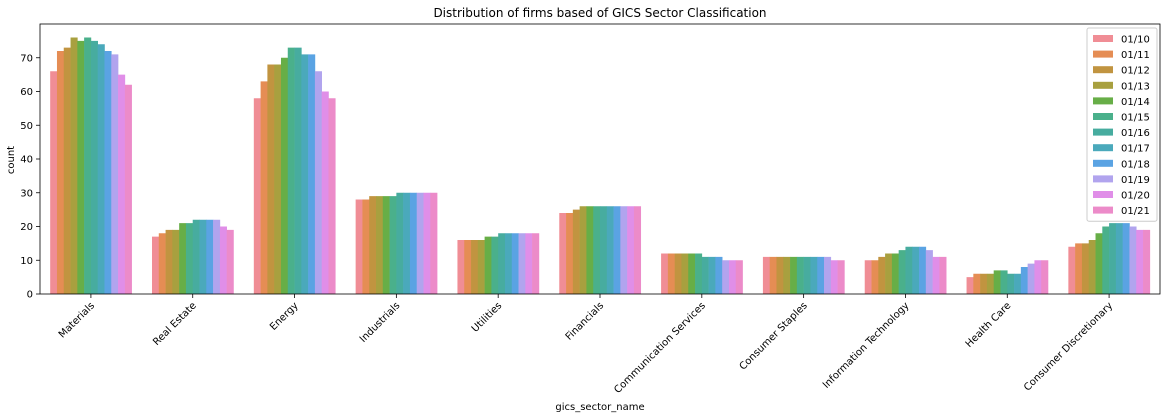  What do you see at coordinates (461, 267) in the screenshot?
I see `bar-01-10-utilities` at bounding box center [461, 267].